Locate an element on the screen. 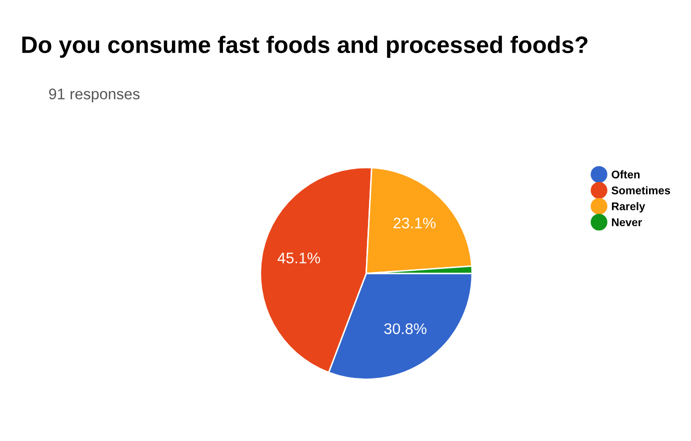  legend-label: Sometimes is located at coordinates (641, 190).